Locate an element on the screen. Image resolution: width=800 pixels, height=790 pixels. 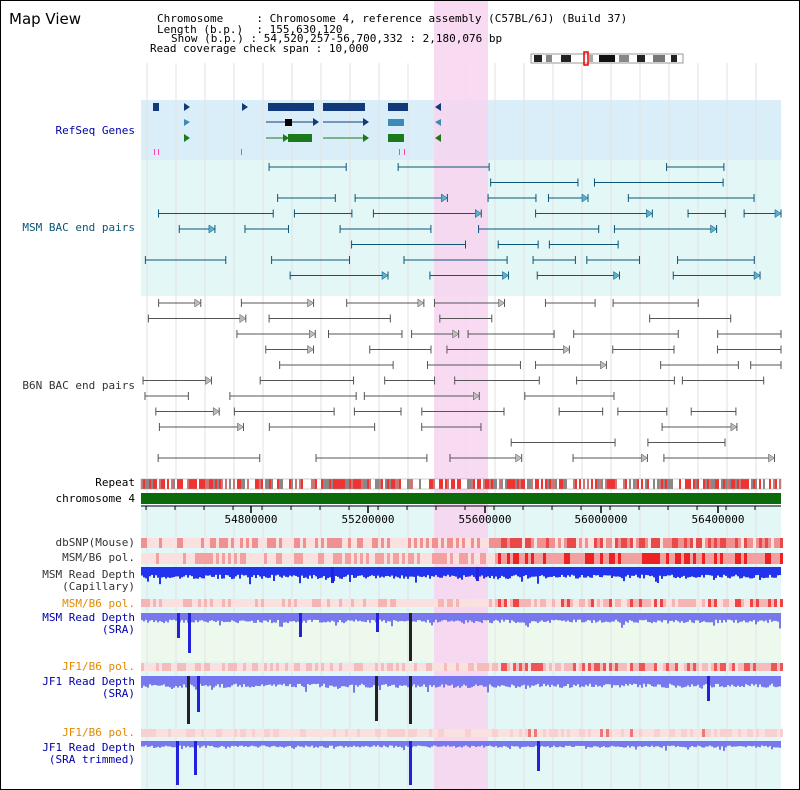
track-label-msm-depth-capillary: MSM Read Depth (Capillary) is located at coordinates (68, 581).